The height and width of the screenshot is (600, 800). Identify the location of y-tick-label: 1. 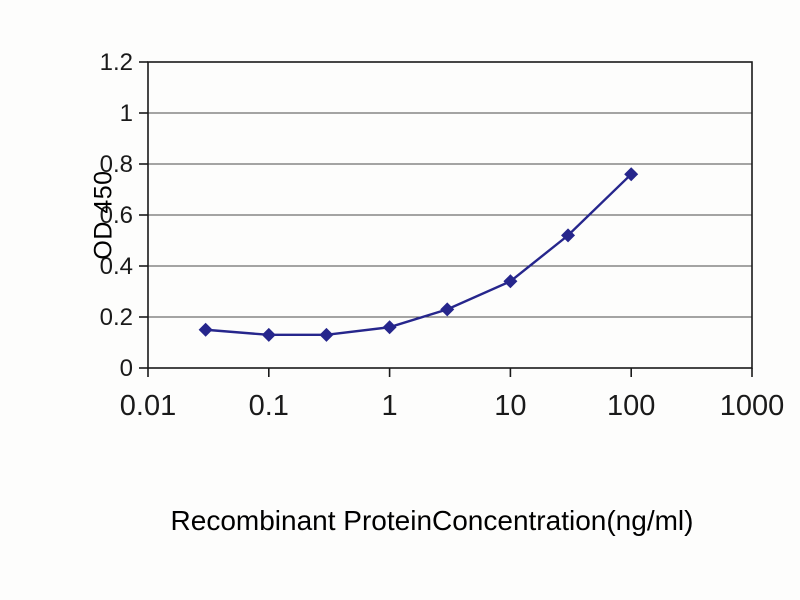
(126, 113).